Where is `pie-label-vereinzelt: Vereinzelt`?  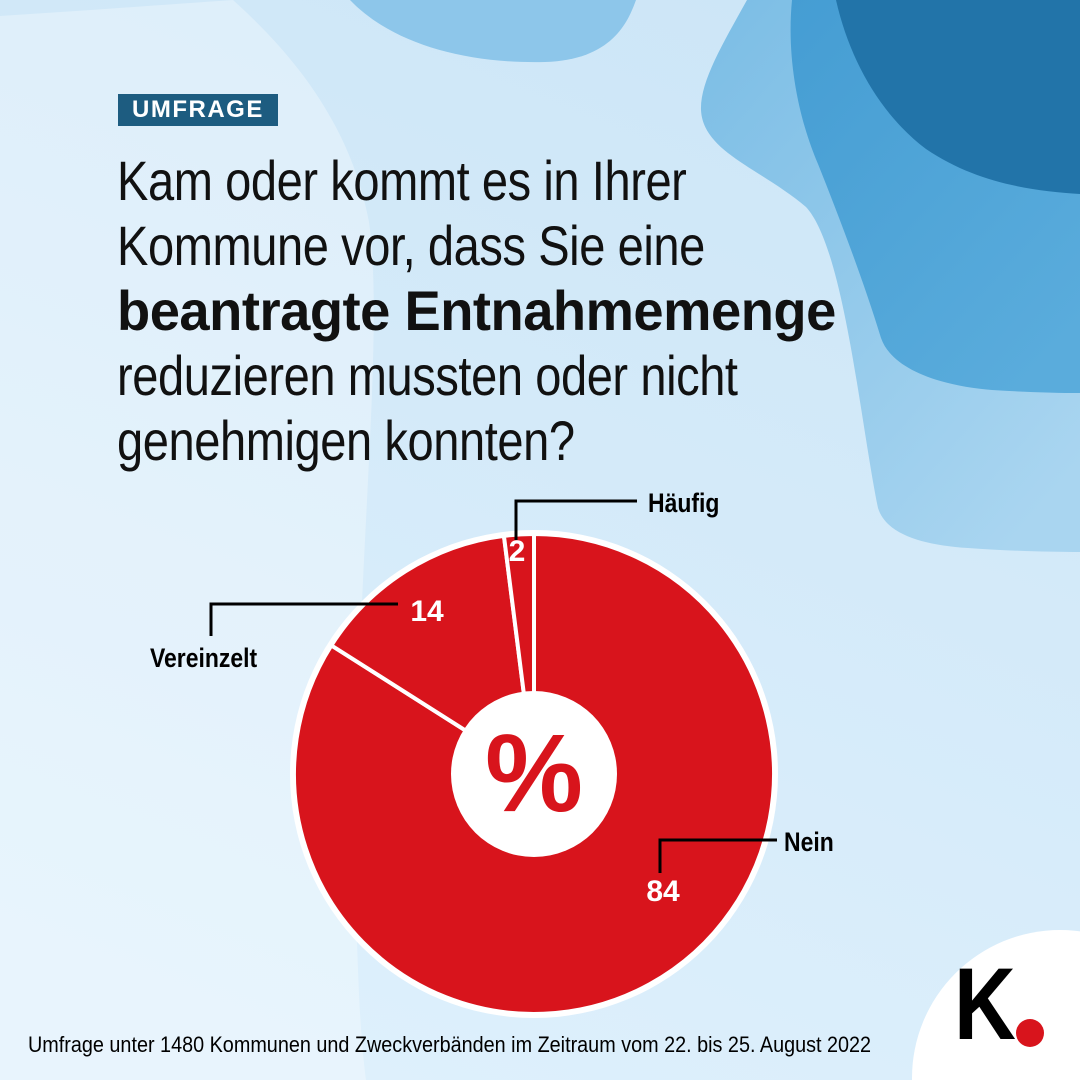 pie-label-vereinzelt: Vereinzelt is located at coordinates (204, 658).